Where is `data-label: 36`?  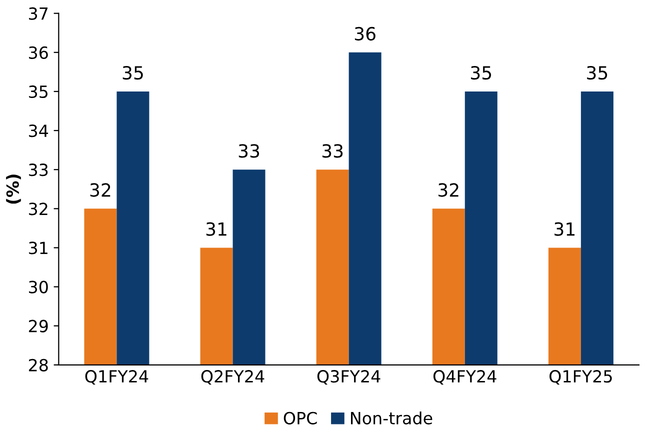 data-label: 36 is located at coordinates (365, 33).